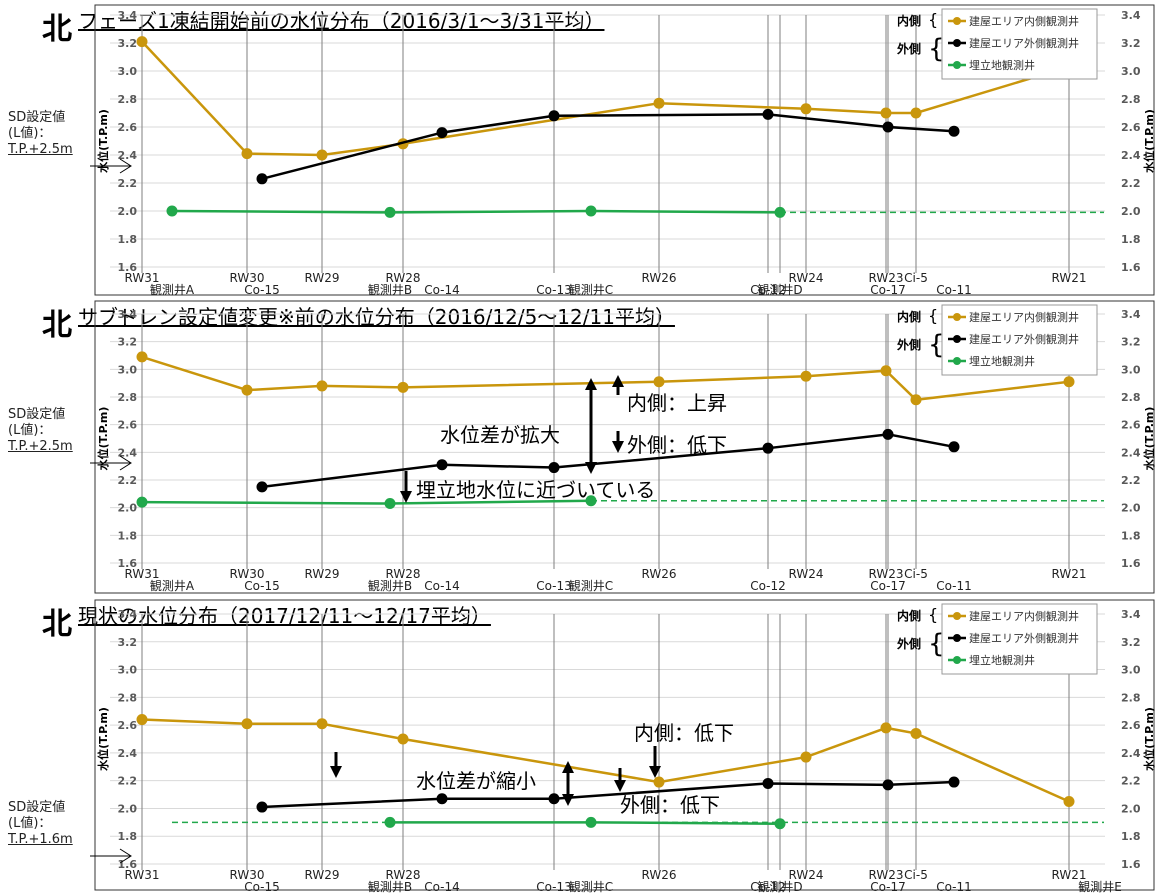  What do you see at coordinates (40, 149) in the screenshot?
I see `sd-setting-line: T.P.+2.5m` at bounding box center [40, 149].